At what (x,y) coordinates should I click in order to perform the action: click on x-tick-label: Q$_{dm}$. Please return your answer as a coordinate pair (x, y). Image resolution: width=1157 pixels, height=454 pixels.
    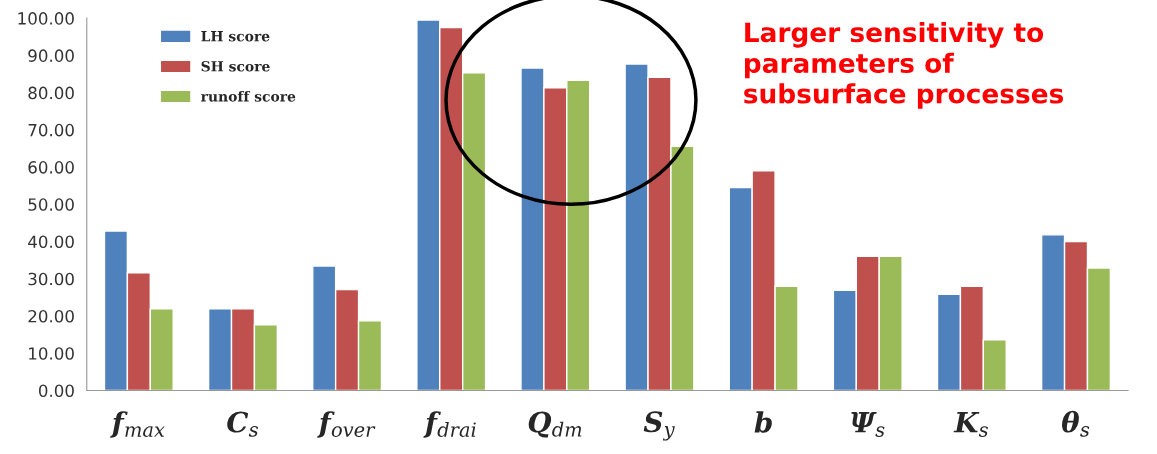
    Looking at the image, I should click on (555, 424).